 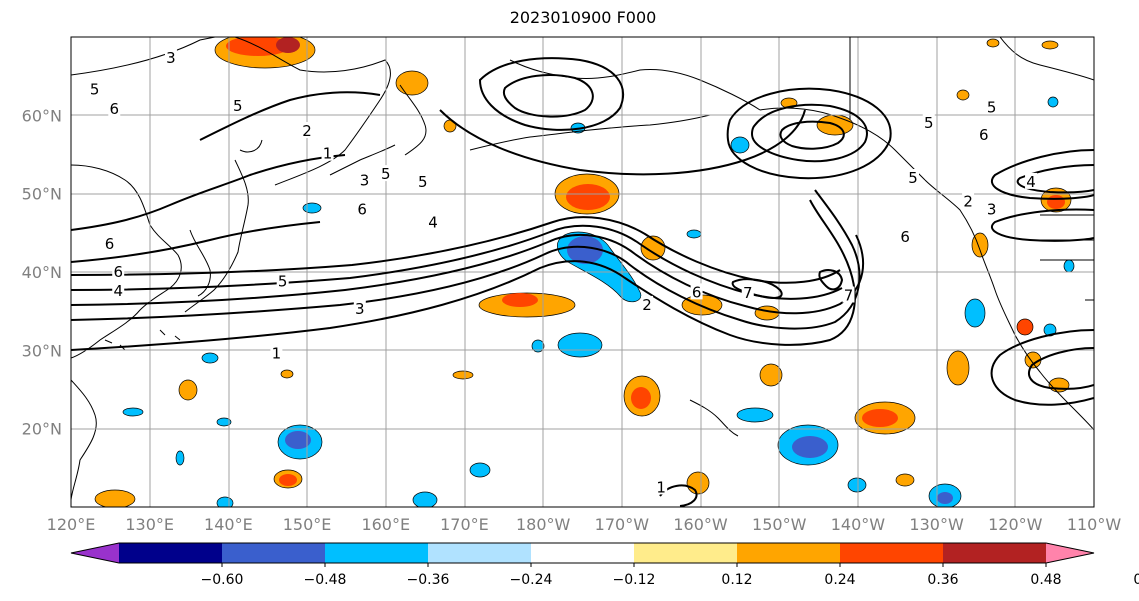 What do you see at coordinates (736, 580) in the screenshot?
I see `colorbar-tick-label: 0.12` at bounding box center [736, 580].